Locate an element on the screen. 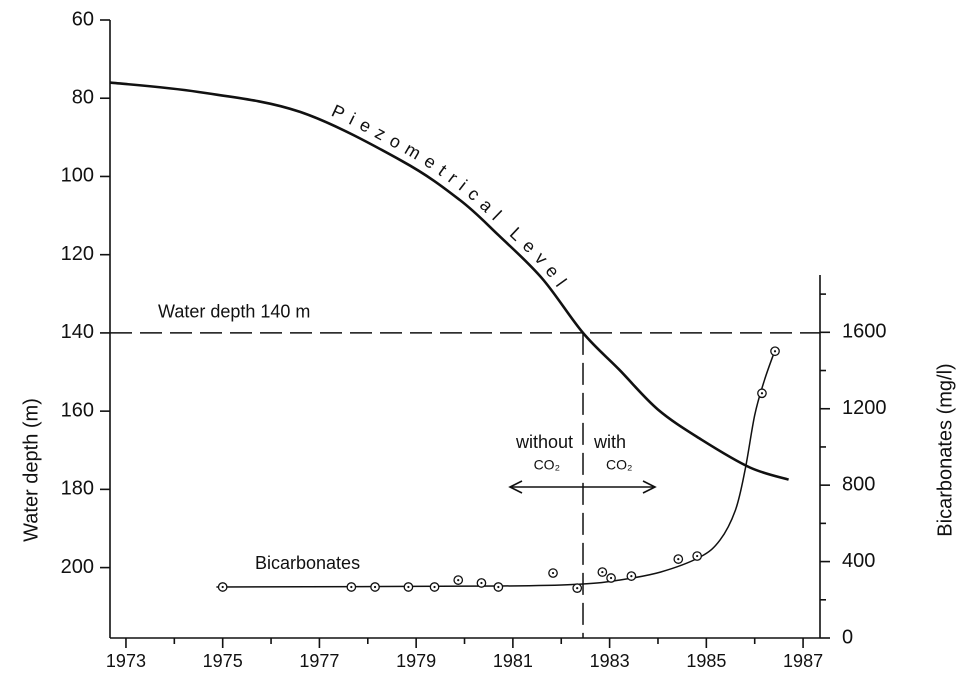 The image size is (961, 677). x-tick-label: 1983 is located at coordinates (610, 661).